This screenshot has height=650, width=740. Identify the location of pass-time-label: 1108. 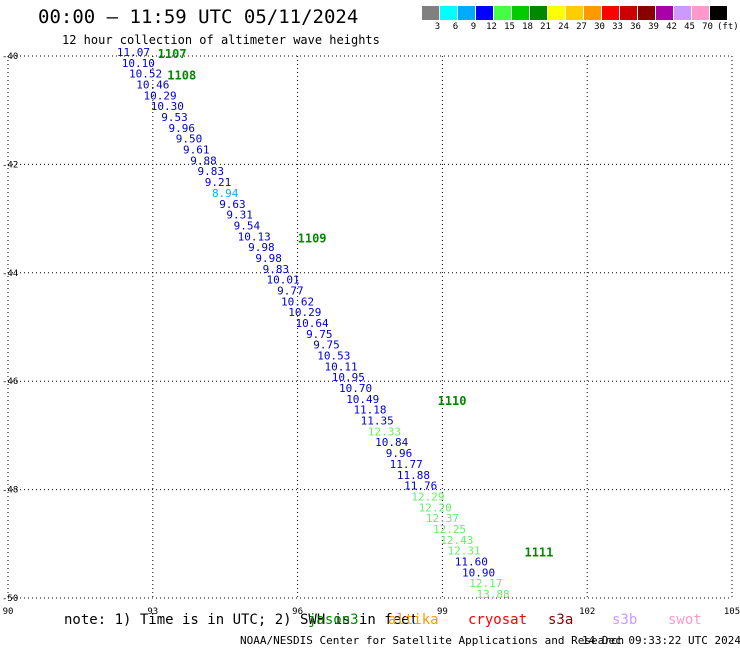
(181, 76).